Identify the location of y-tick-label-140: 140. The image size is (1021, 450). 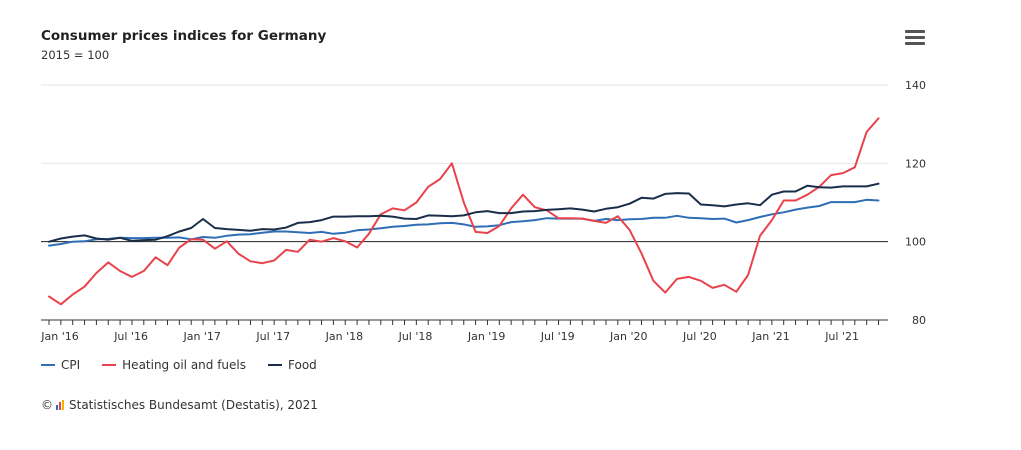
(915, 85).